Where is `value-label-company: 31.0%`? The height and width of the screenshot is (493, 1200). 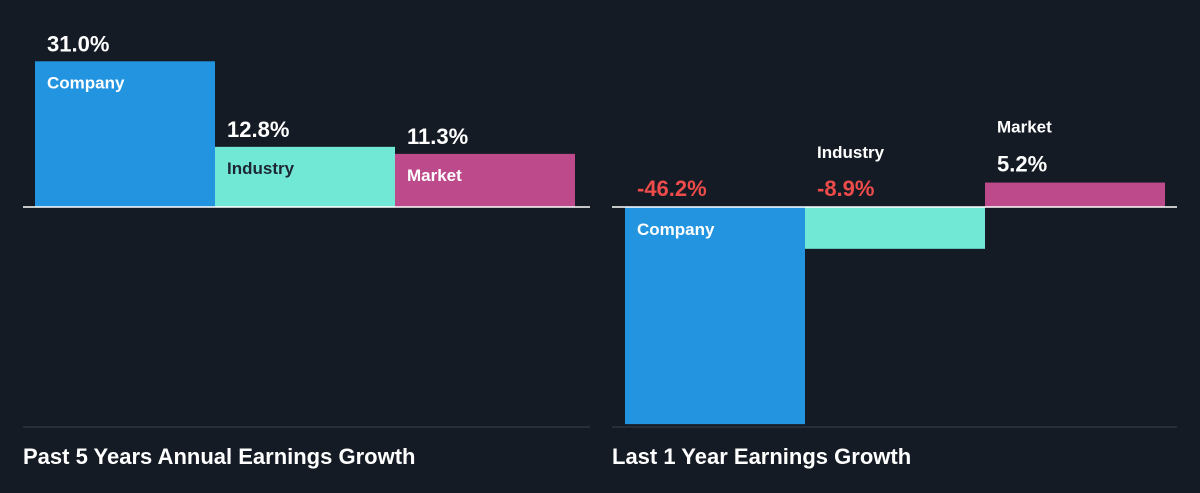 value-label-company: 31.0% is located at coordinates (78, 43).